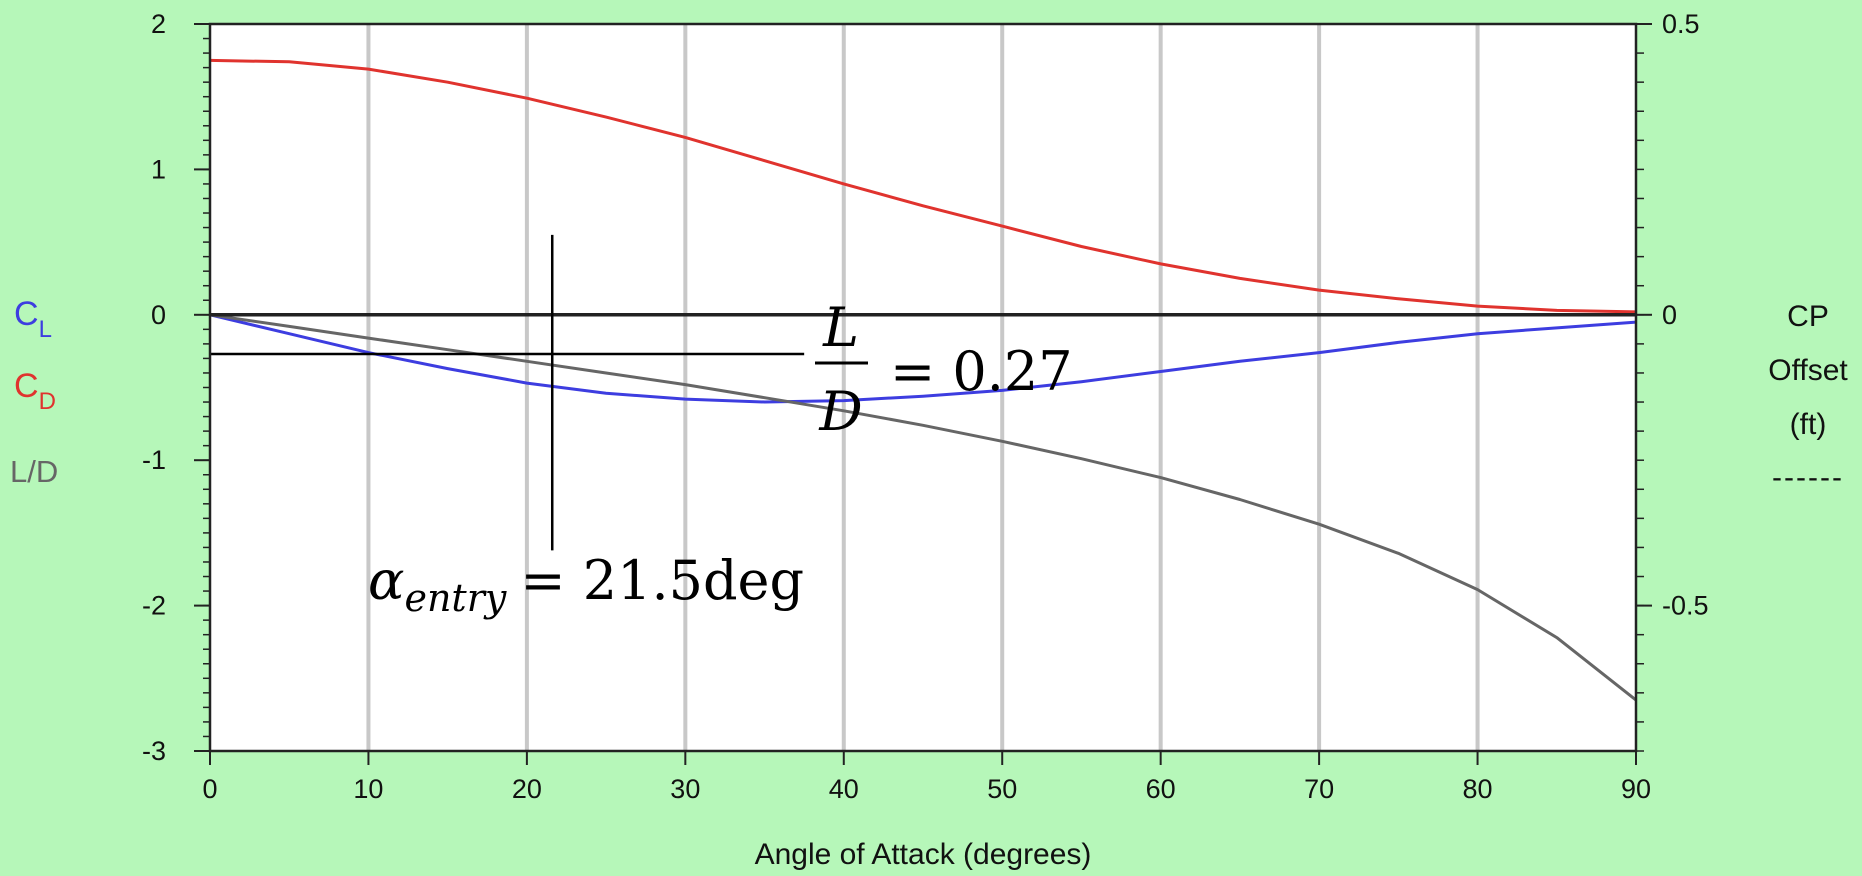  Describe the element at coordinates (158, 315) in the screenshot. I see `y-tick-label-3: 0` at that location.